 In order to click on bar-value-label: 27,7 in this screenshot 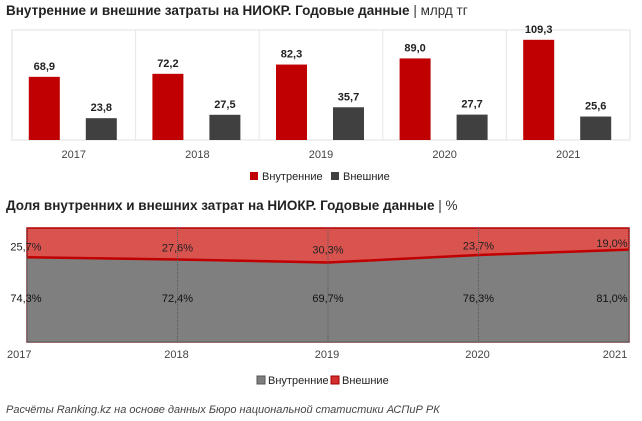, I will do `click(471, 105)`.